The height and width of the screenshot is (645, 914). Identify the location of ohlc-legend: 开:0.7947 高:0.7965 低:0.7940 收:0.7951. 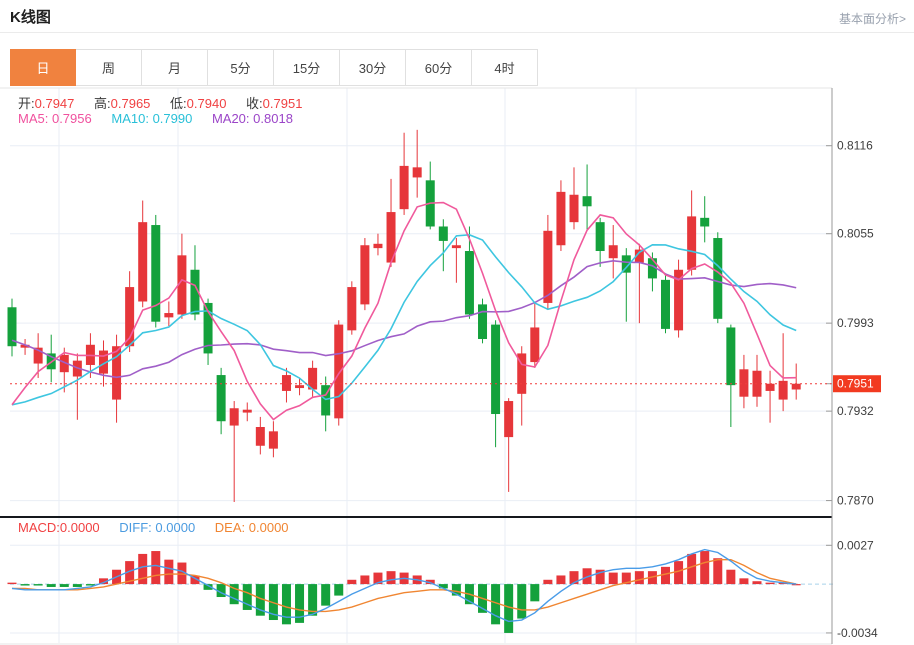
(168, 102).